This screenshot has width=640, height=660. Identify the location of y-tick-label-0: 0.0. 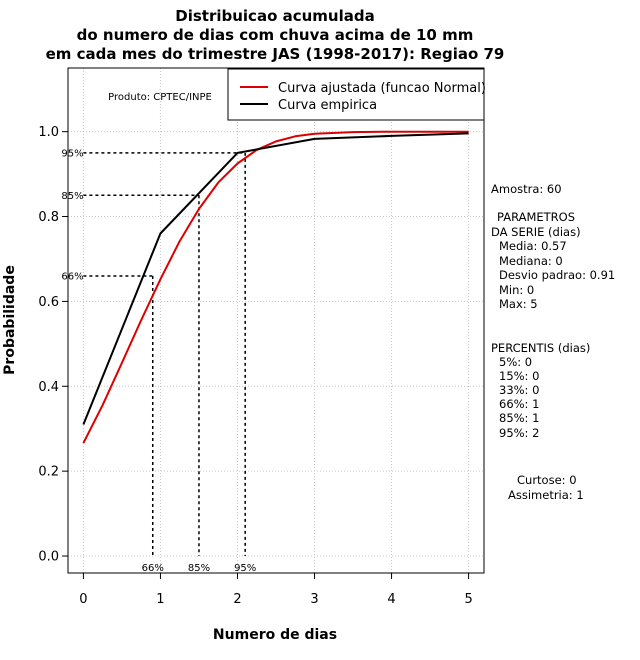
(48, 557).